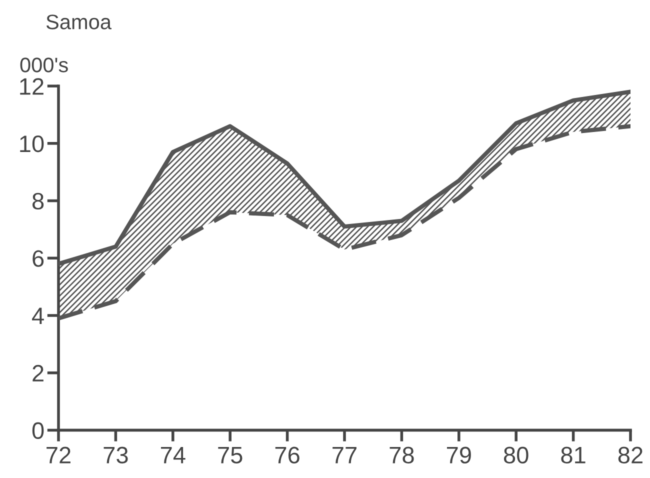 Image resolution: width=650 pixels, height=478 pixels. I want to click on x-tick-label: 72, so click(58, 455).